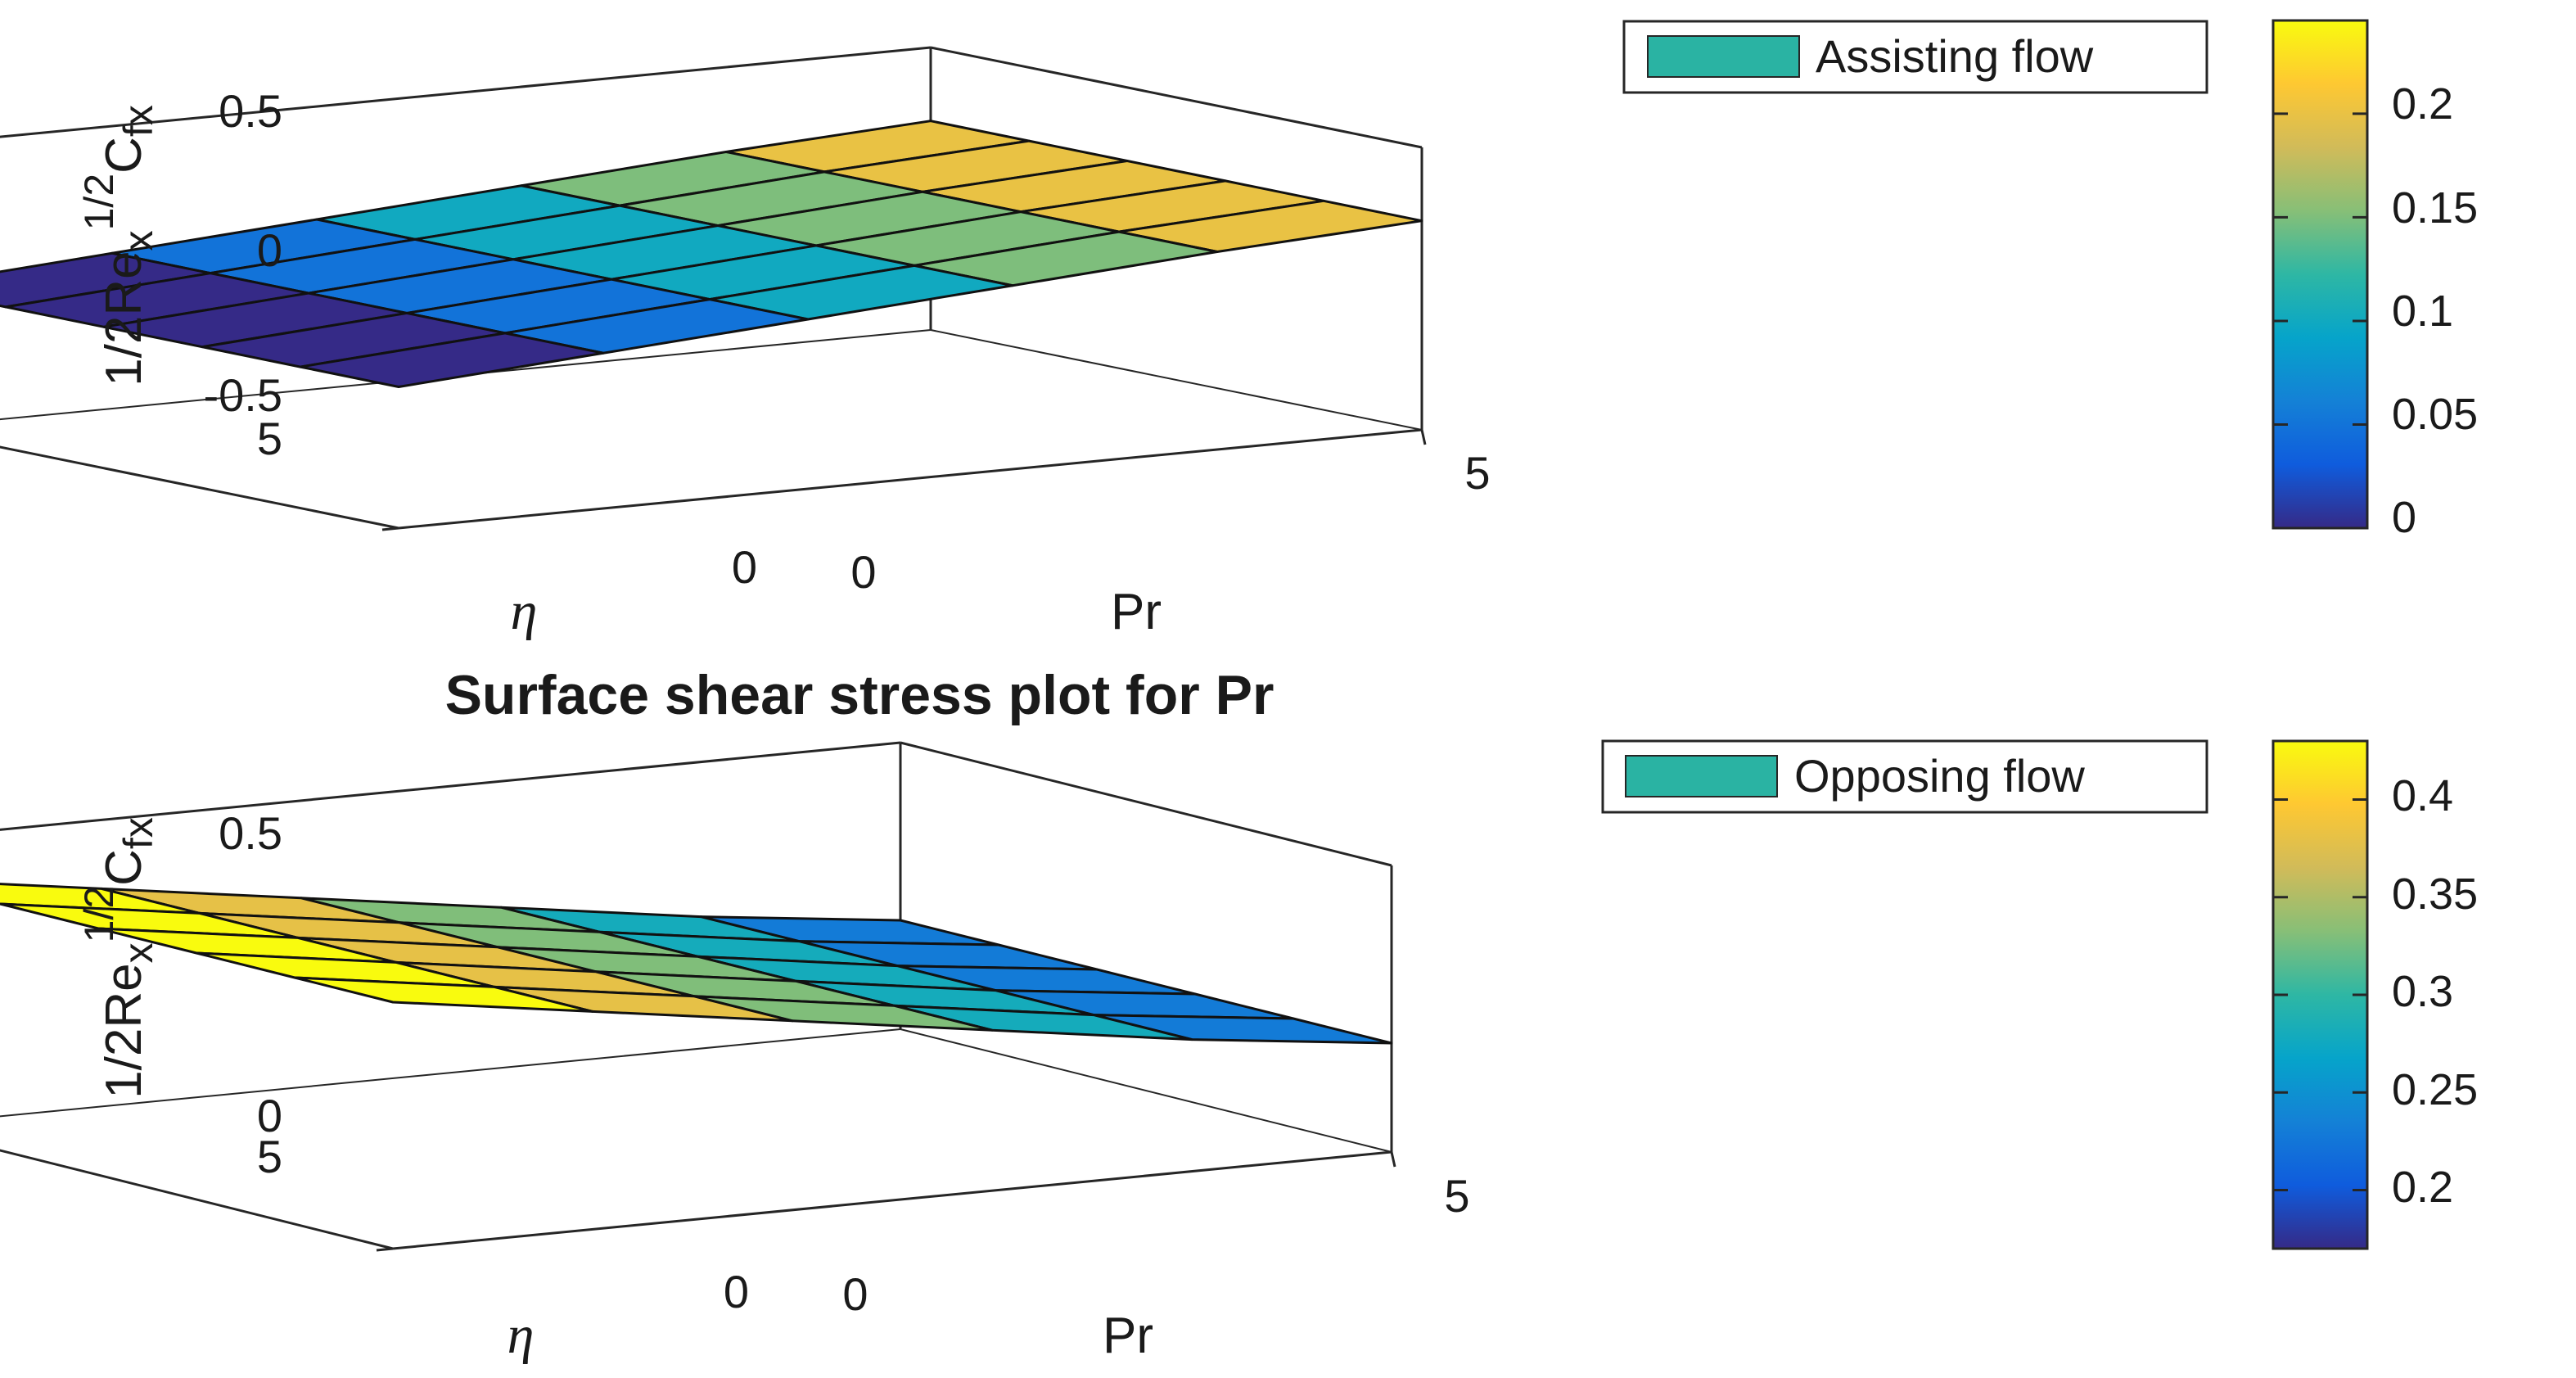 This screenshot has height=1378, width=2576. I want to click on legend: Assisting flow, so click(1915, 57).